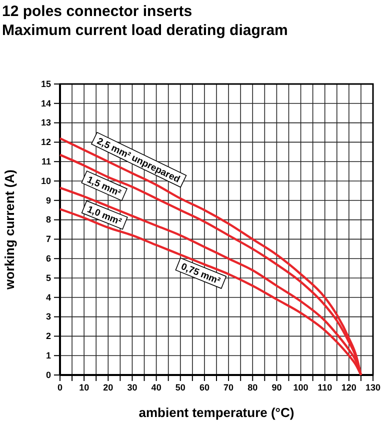 The width and height of the screenshot is (381, 431). I want to click on y-tick-label: 6, so click(48, 258).